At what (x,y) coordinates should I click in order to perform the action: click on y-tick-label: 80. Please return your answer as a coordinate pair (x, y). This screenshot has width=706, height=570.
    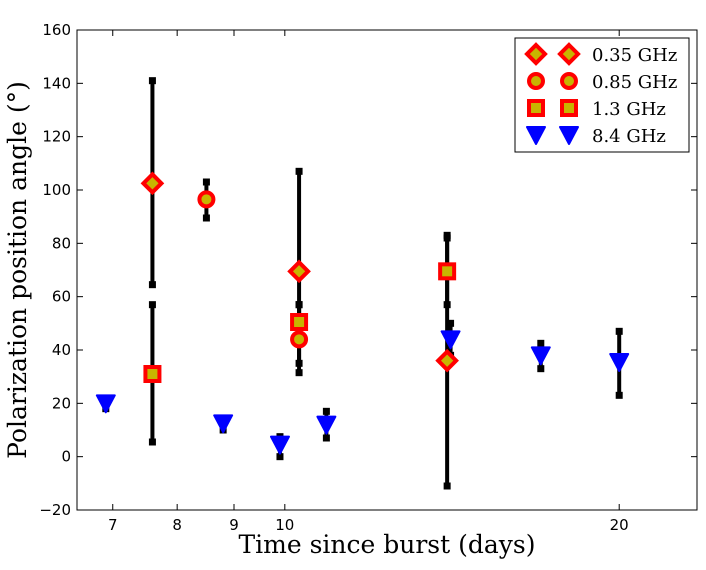
    Looking at the image, I should click on (61, 243).